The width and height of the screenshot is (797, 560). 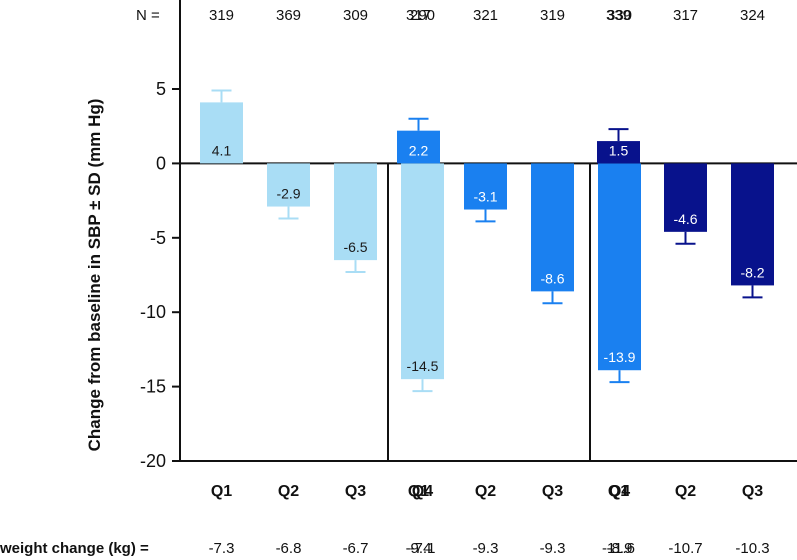 I want to click on n-prefix: N =, so click(x=148, y=15).